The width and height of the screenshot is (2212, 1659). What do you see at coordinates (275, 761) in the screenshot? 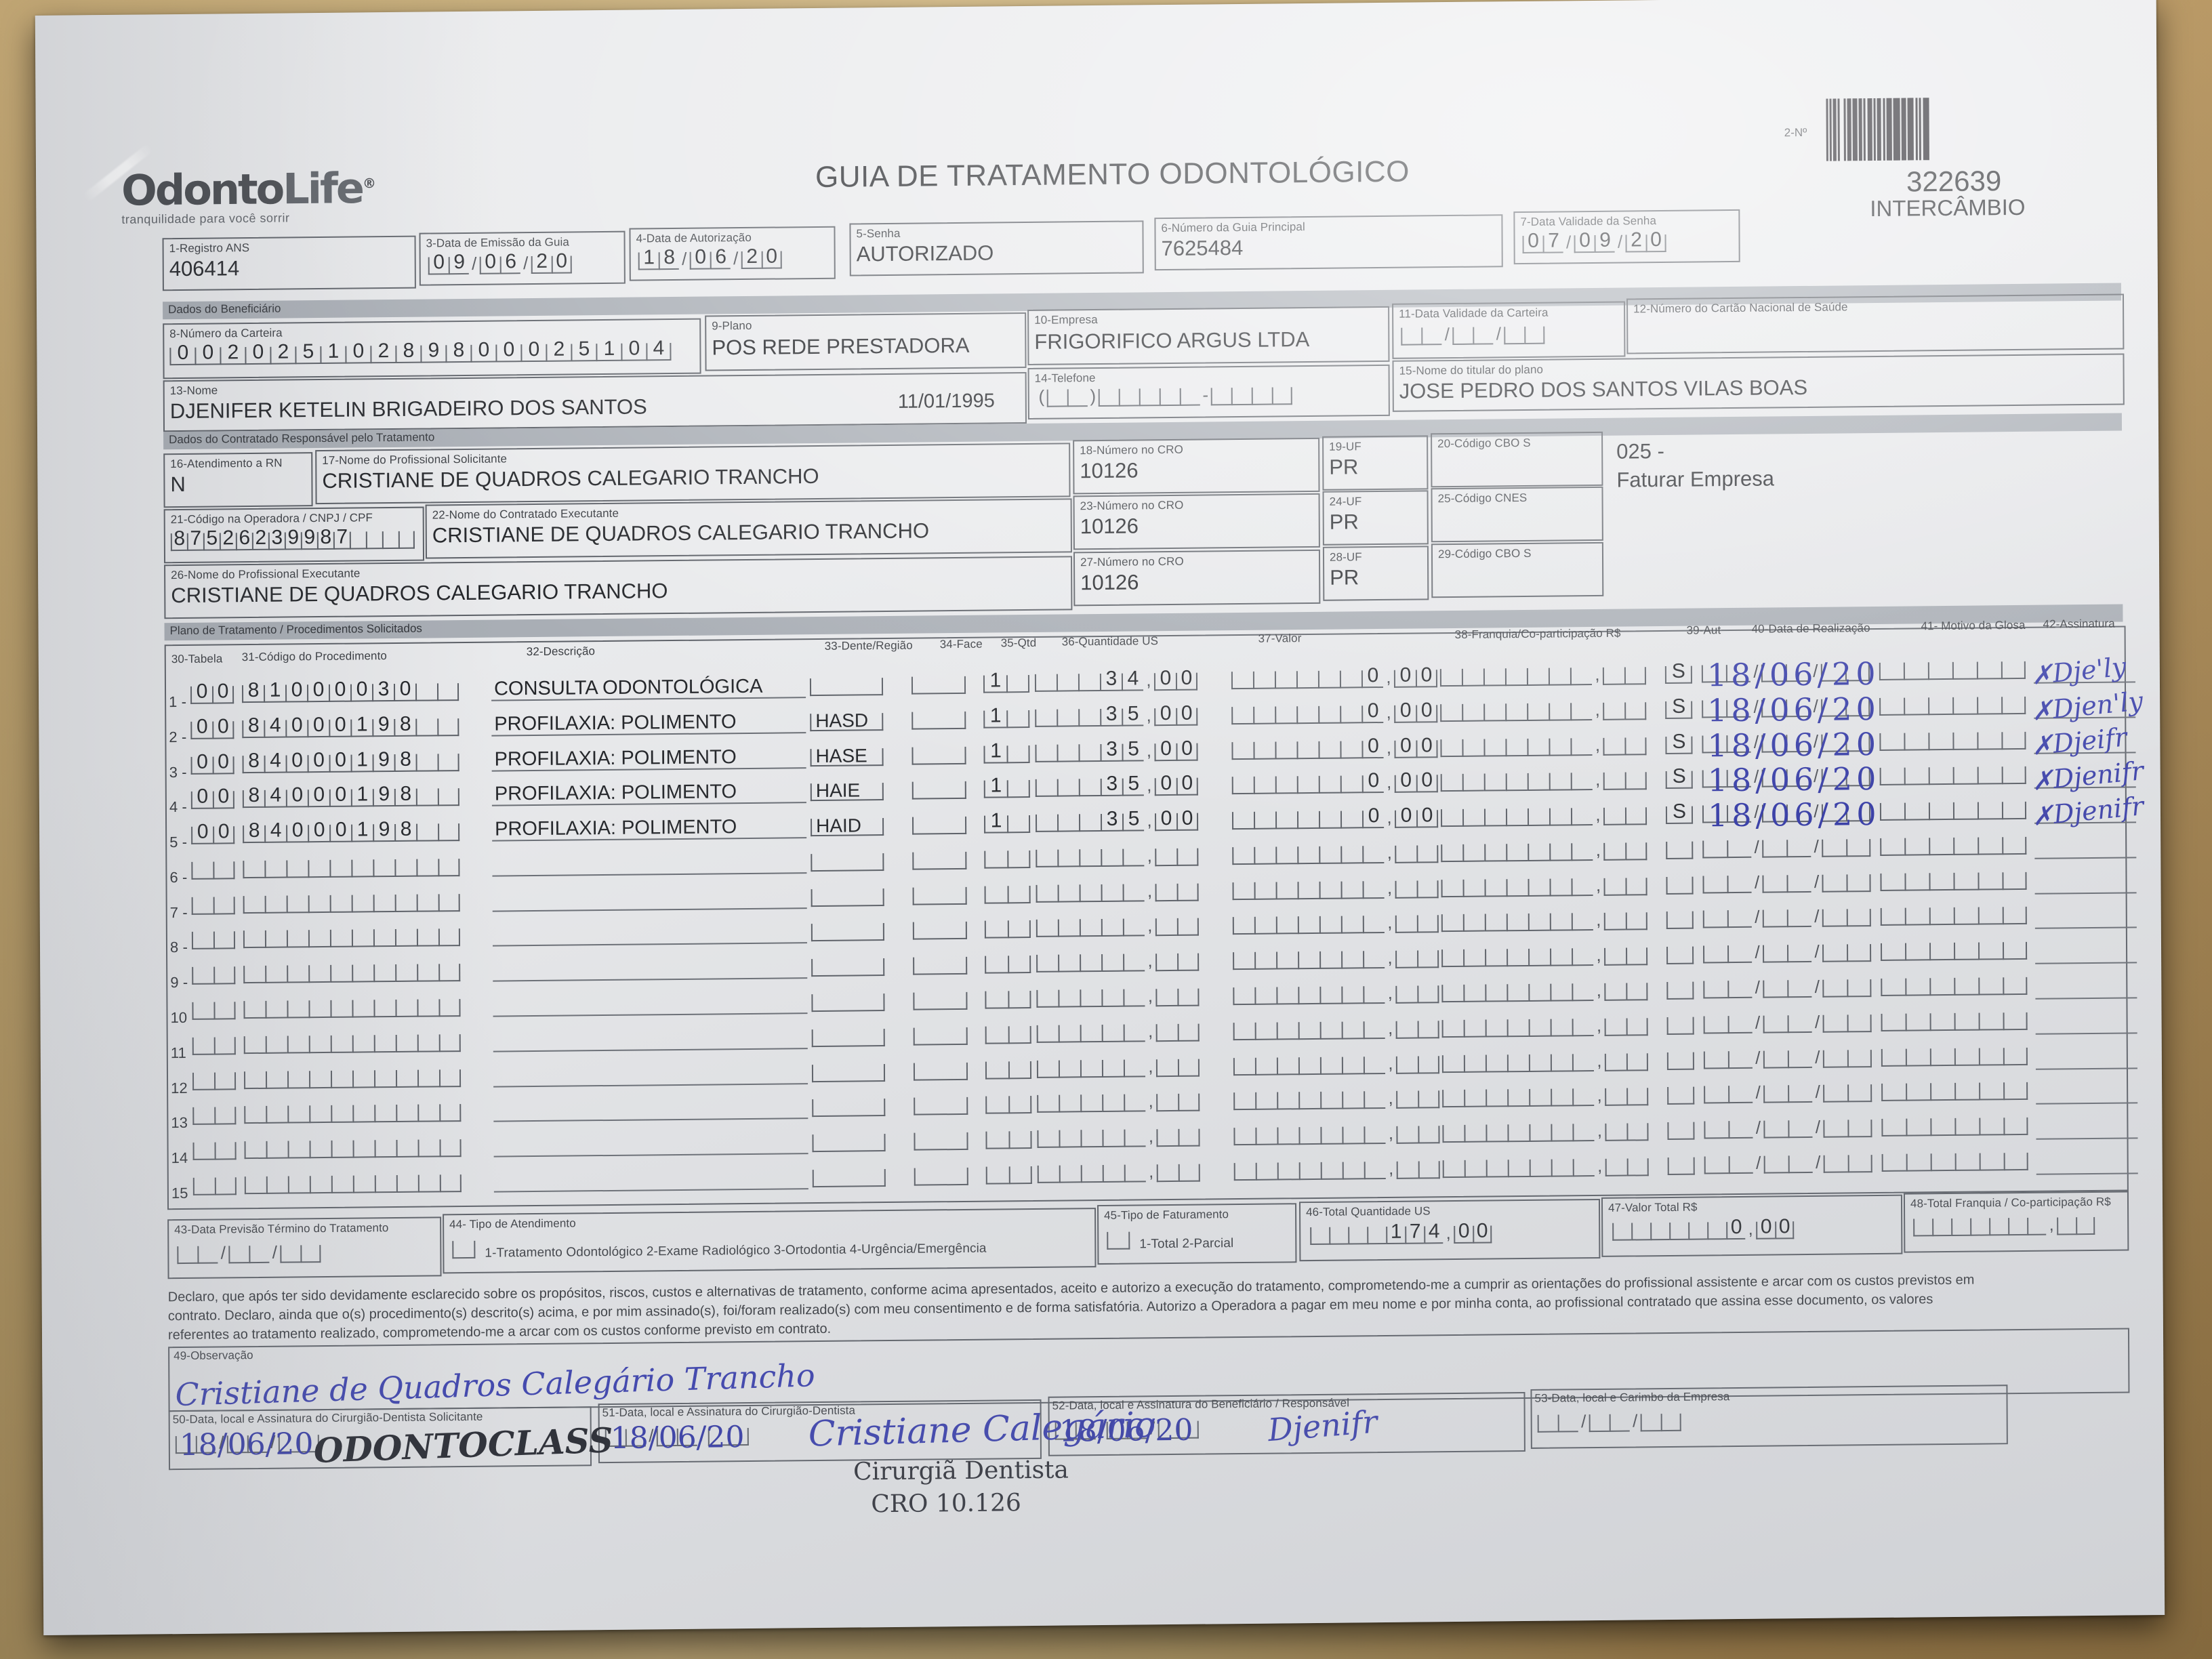
I see `input-cell: 4` at bounding box center [275, 761].